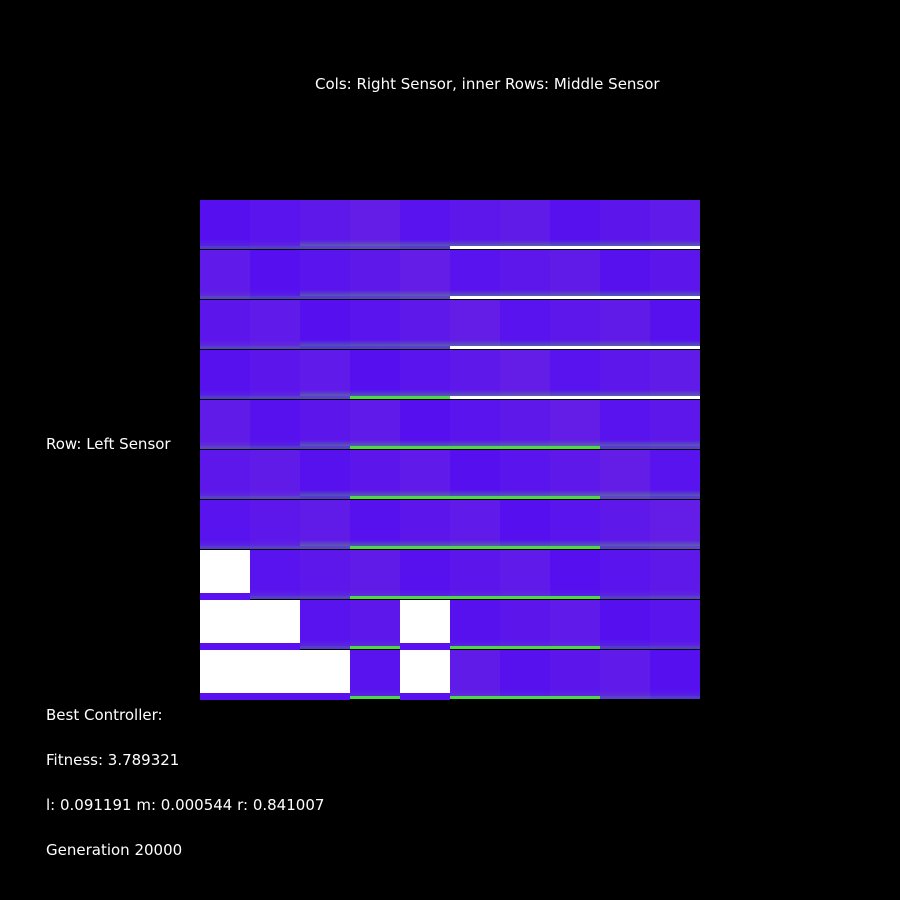 The height and width of the screenshot is (900, 900). I want to click on fitness-readout: Fitness: 3.789321, so click(113, 760).